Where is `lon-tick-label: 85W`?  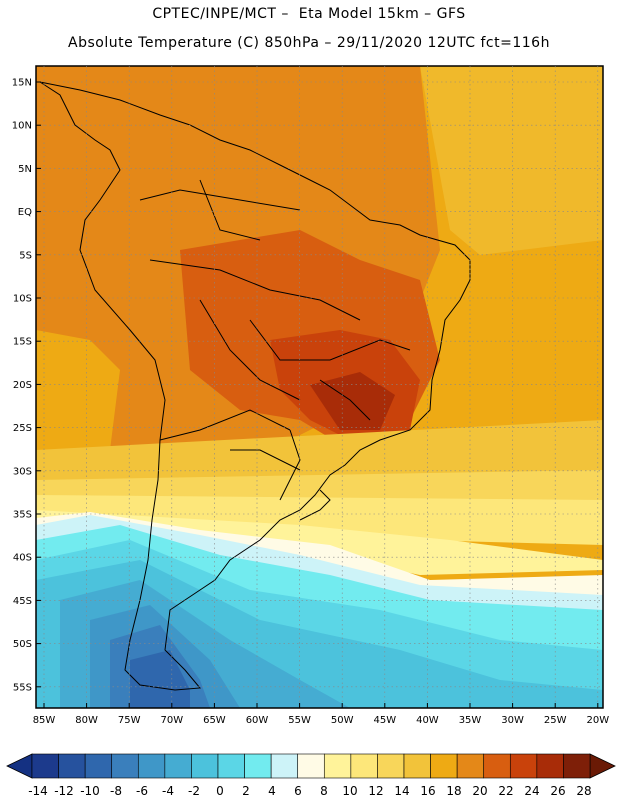
lon-tick-label: 85W is located at coordinates (44, 720).